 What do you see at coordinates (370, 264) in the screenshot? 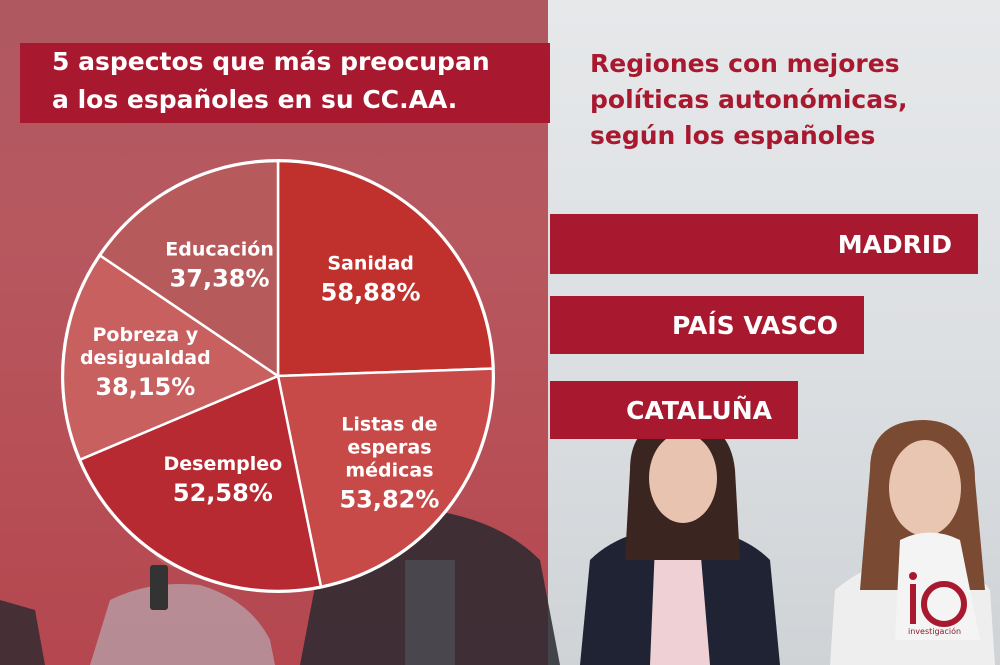
I see `pie-slice-name: Sanidad` at bounding box center [370, 264].